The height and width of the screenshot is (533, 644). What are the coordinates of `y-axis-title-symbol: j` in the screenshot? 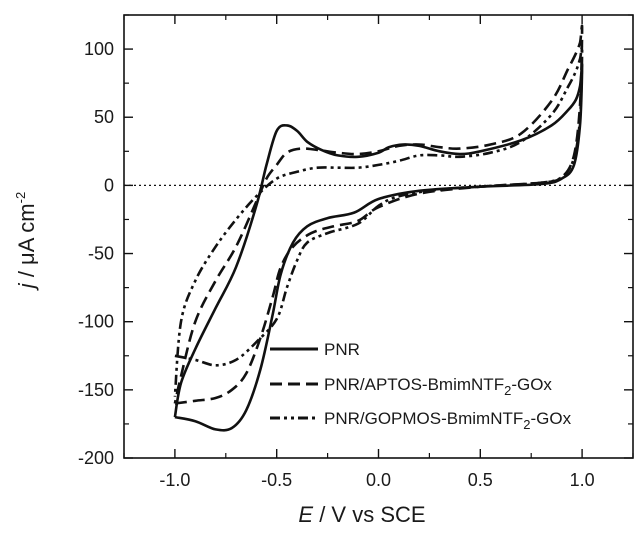 It's located at (26, 286).